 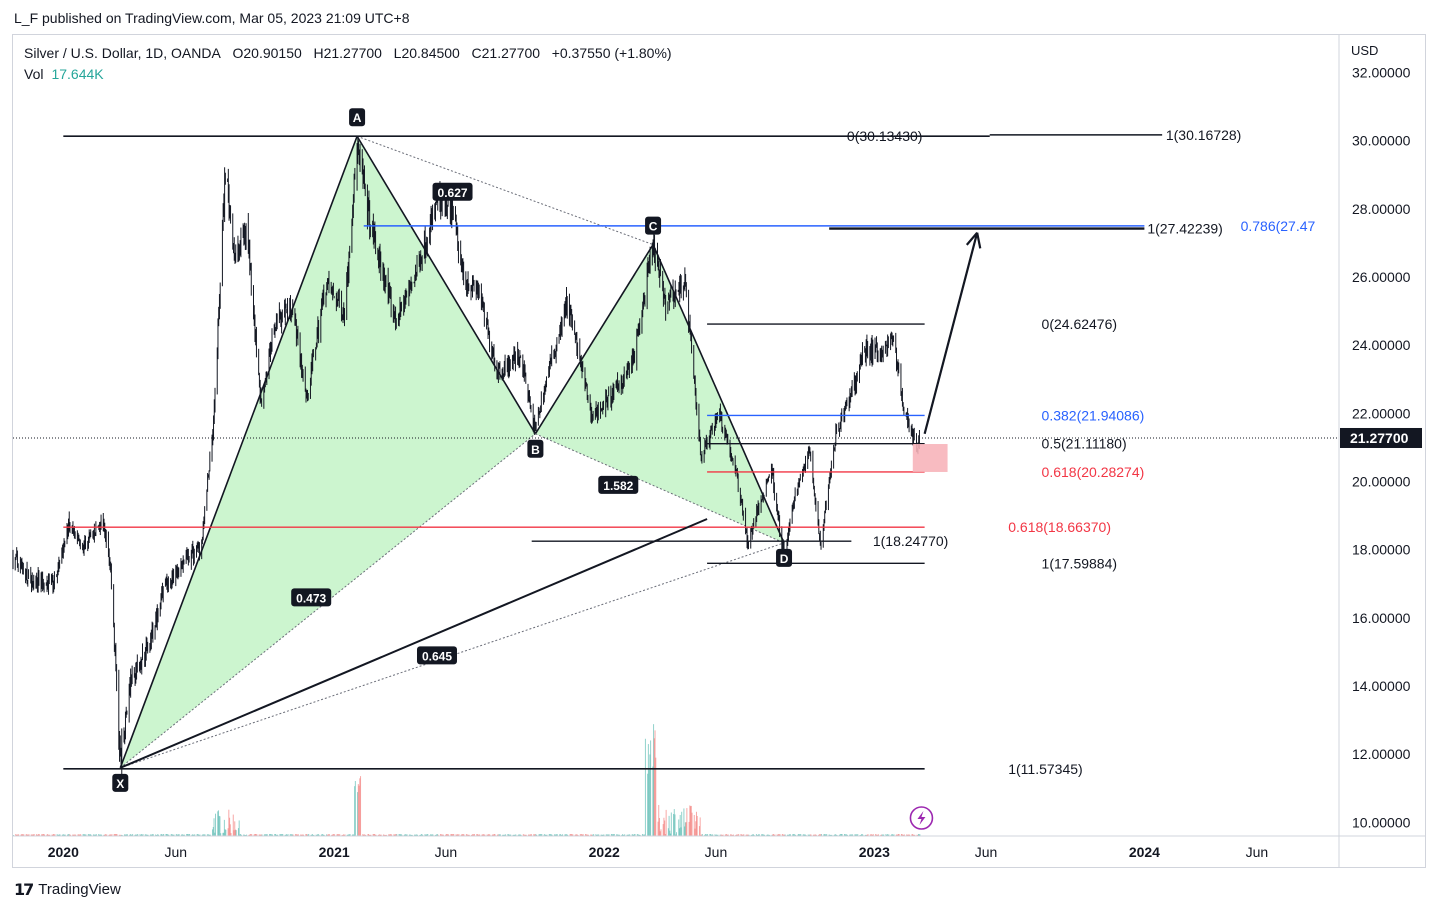 What do you see at coordinates (1185, 229) in the screenshot?
I see `level-label-2: 1(27.42239)` at bounding box center [1185, 229].